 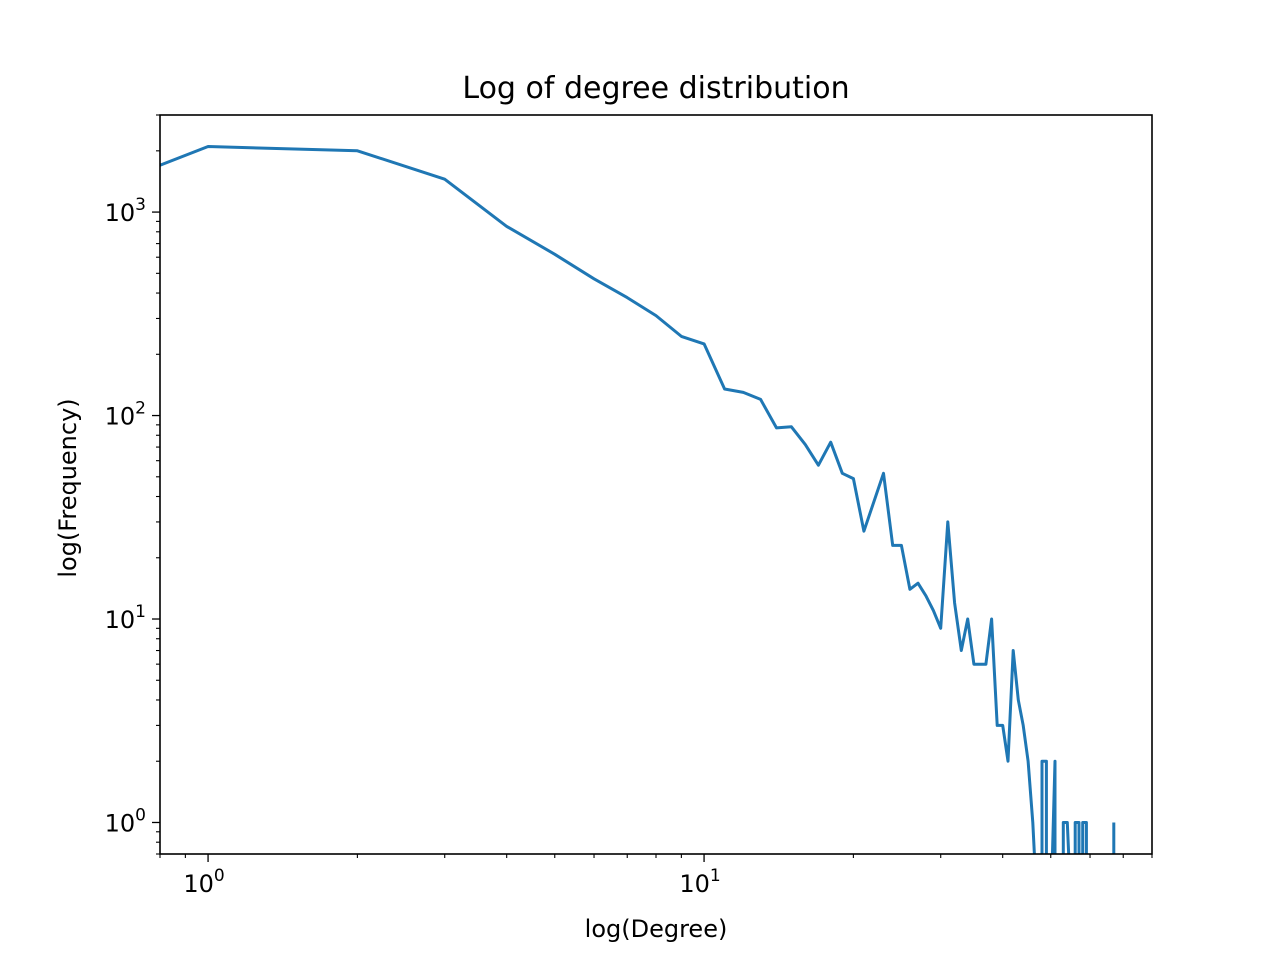 I want to click on y-tick-exponent: 3, so click(x=140, y=205).